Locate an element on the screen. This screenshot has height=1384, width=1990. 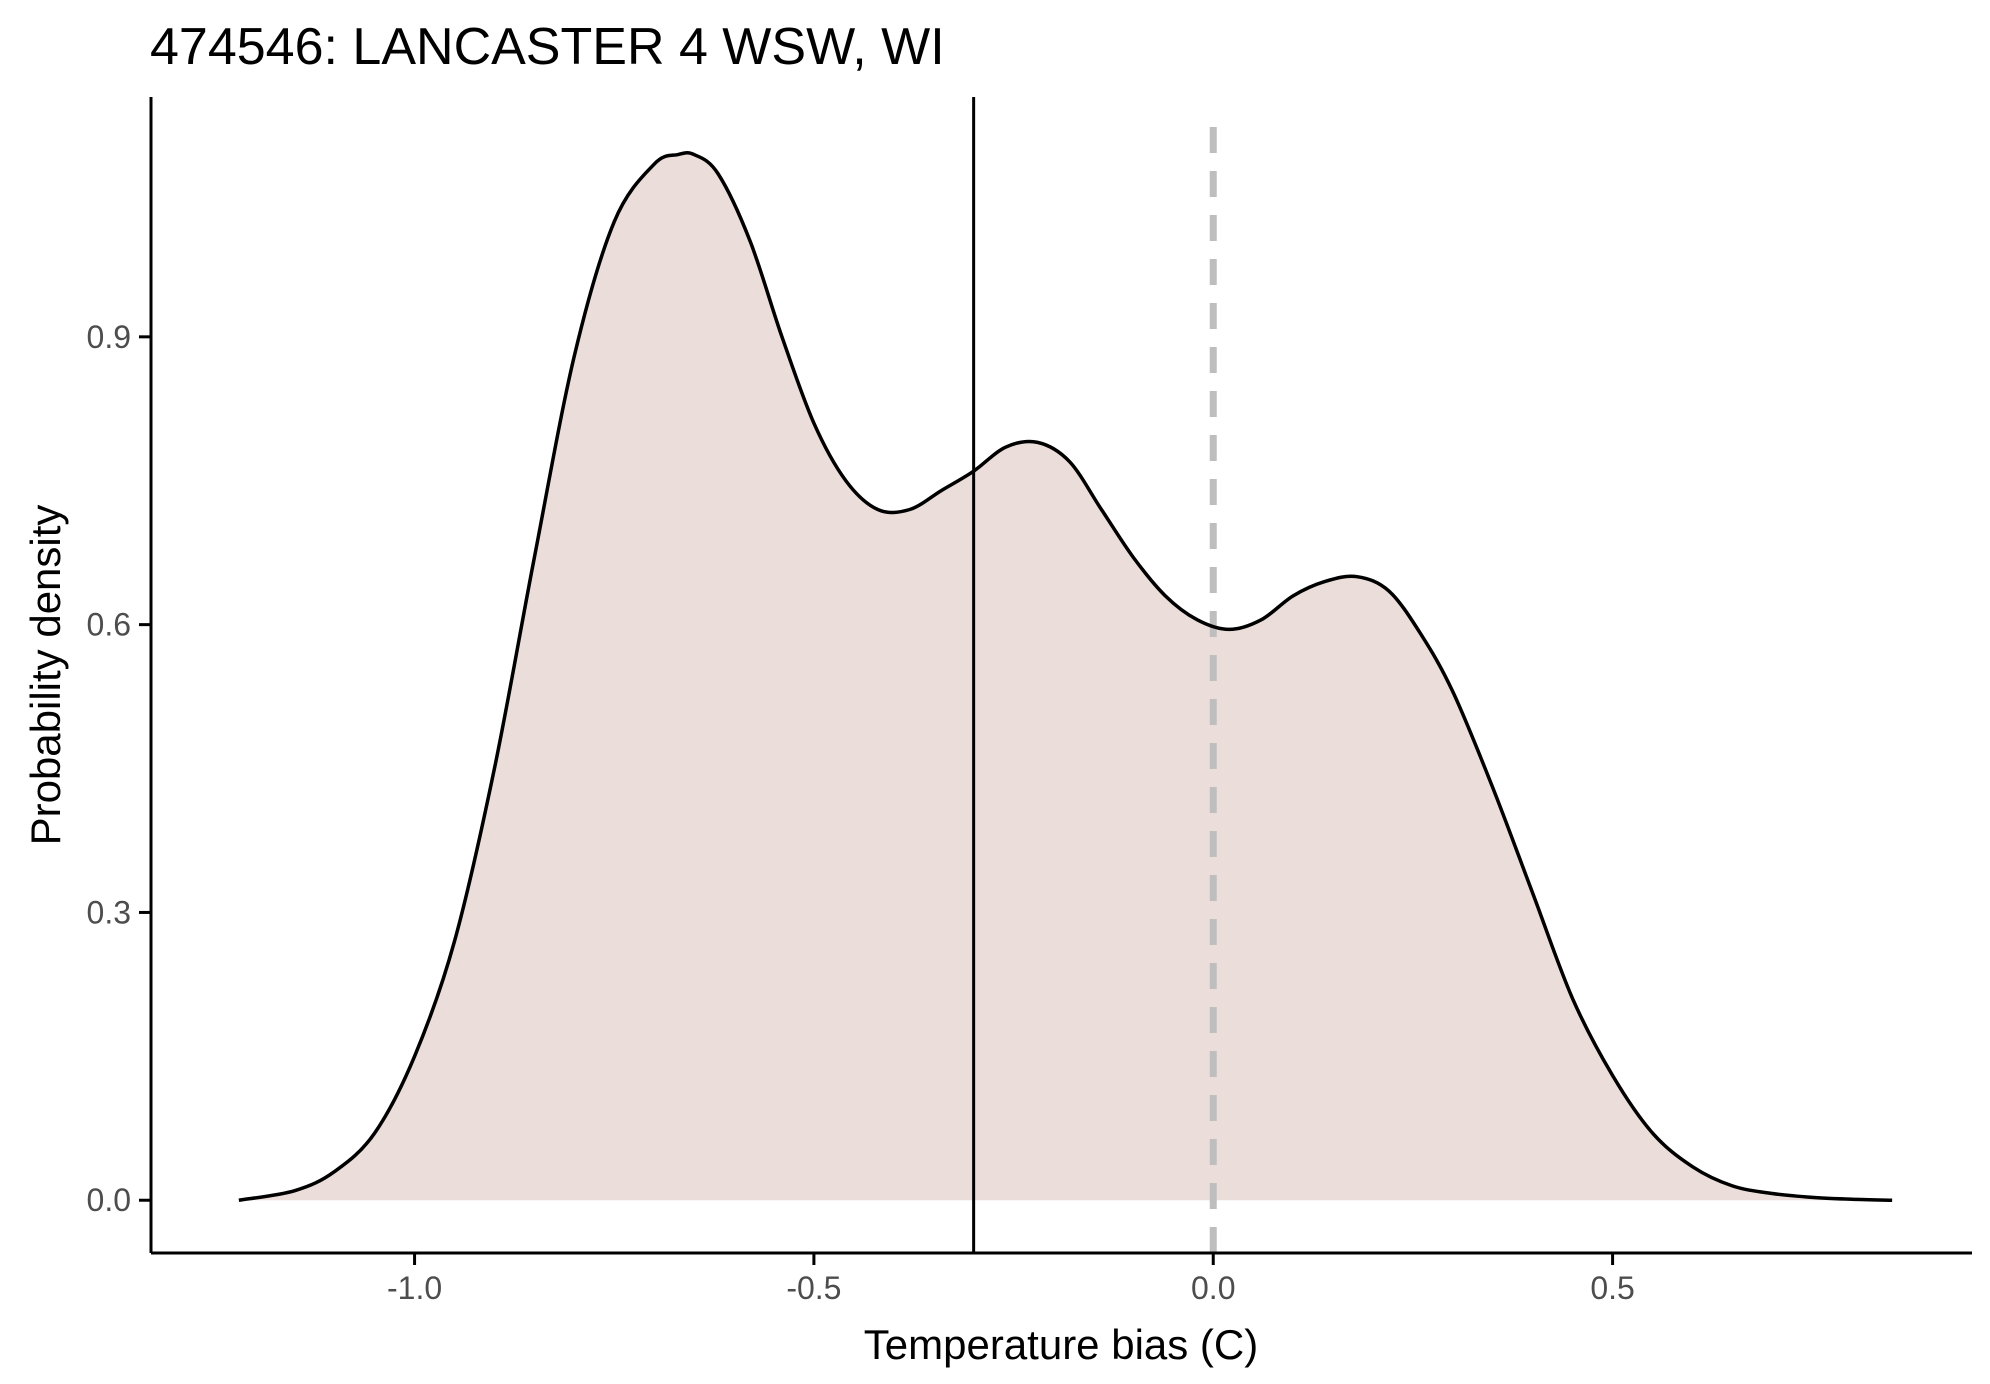
x-axis-ticks: -1.0 -0.5 0.0 0.5 is located at coordinates (1011, 1279).